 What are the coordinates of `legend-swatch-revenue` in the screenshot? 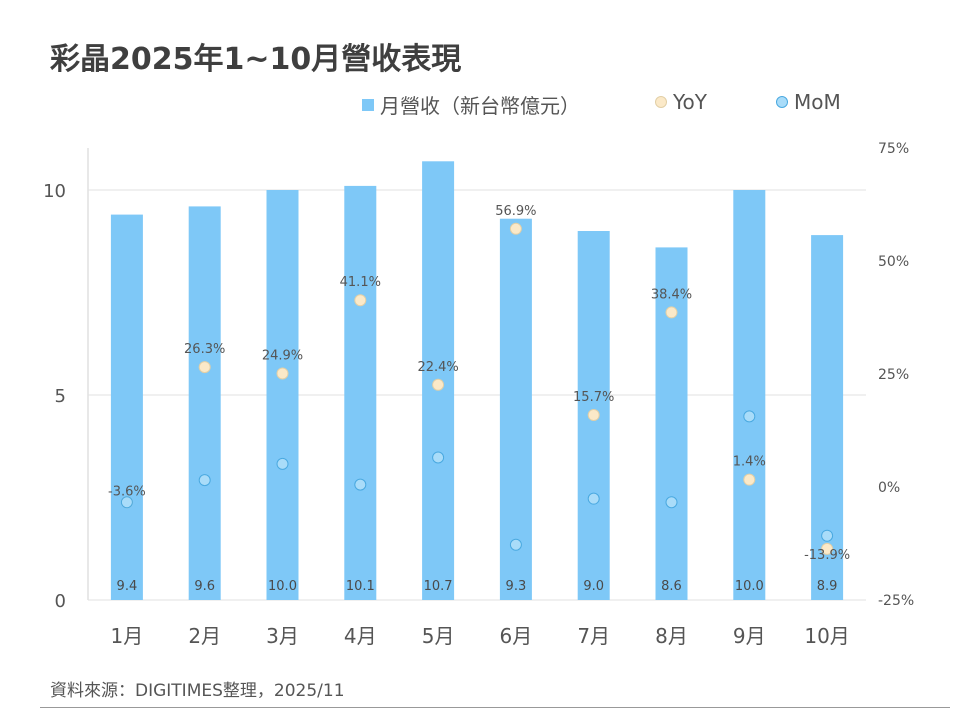 It's located at (368, 104).